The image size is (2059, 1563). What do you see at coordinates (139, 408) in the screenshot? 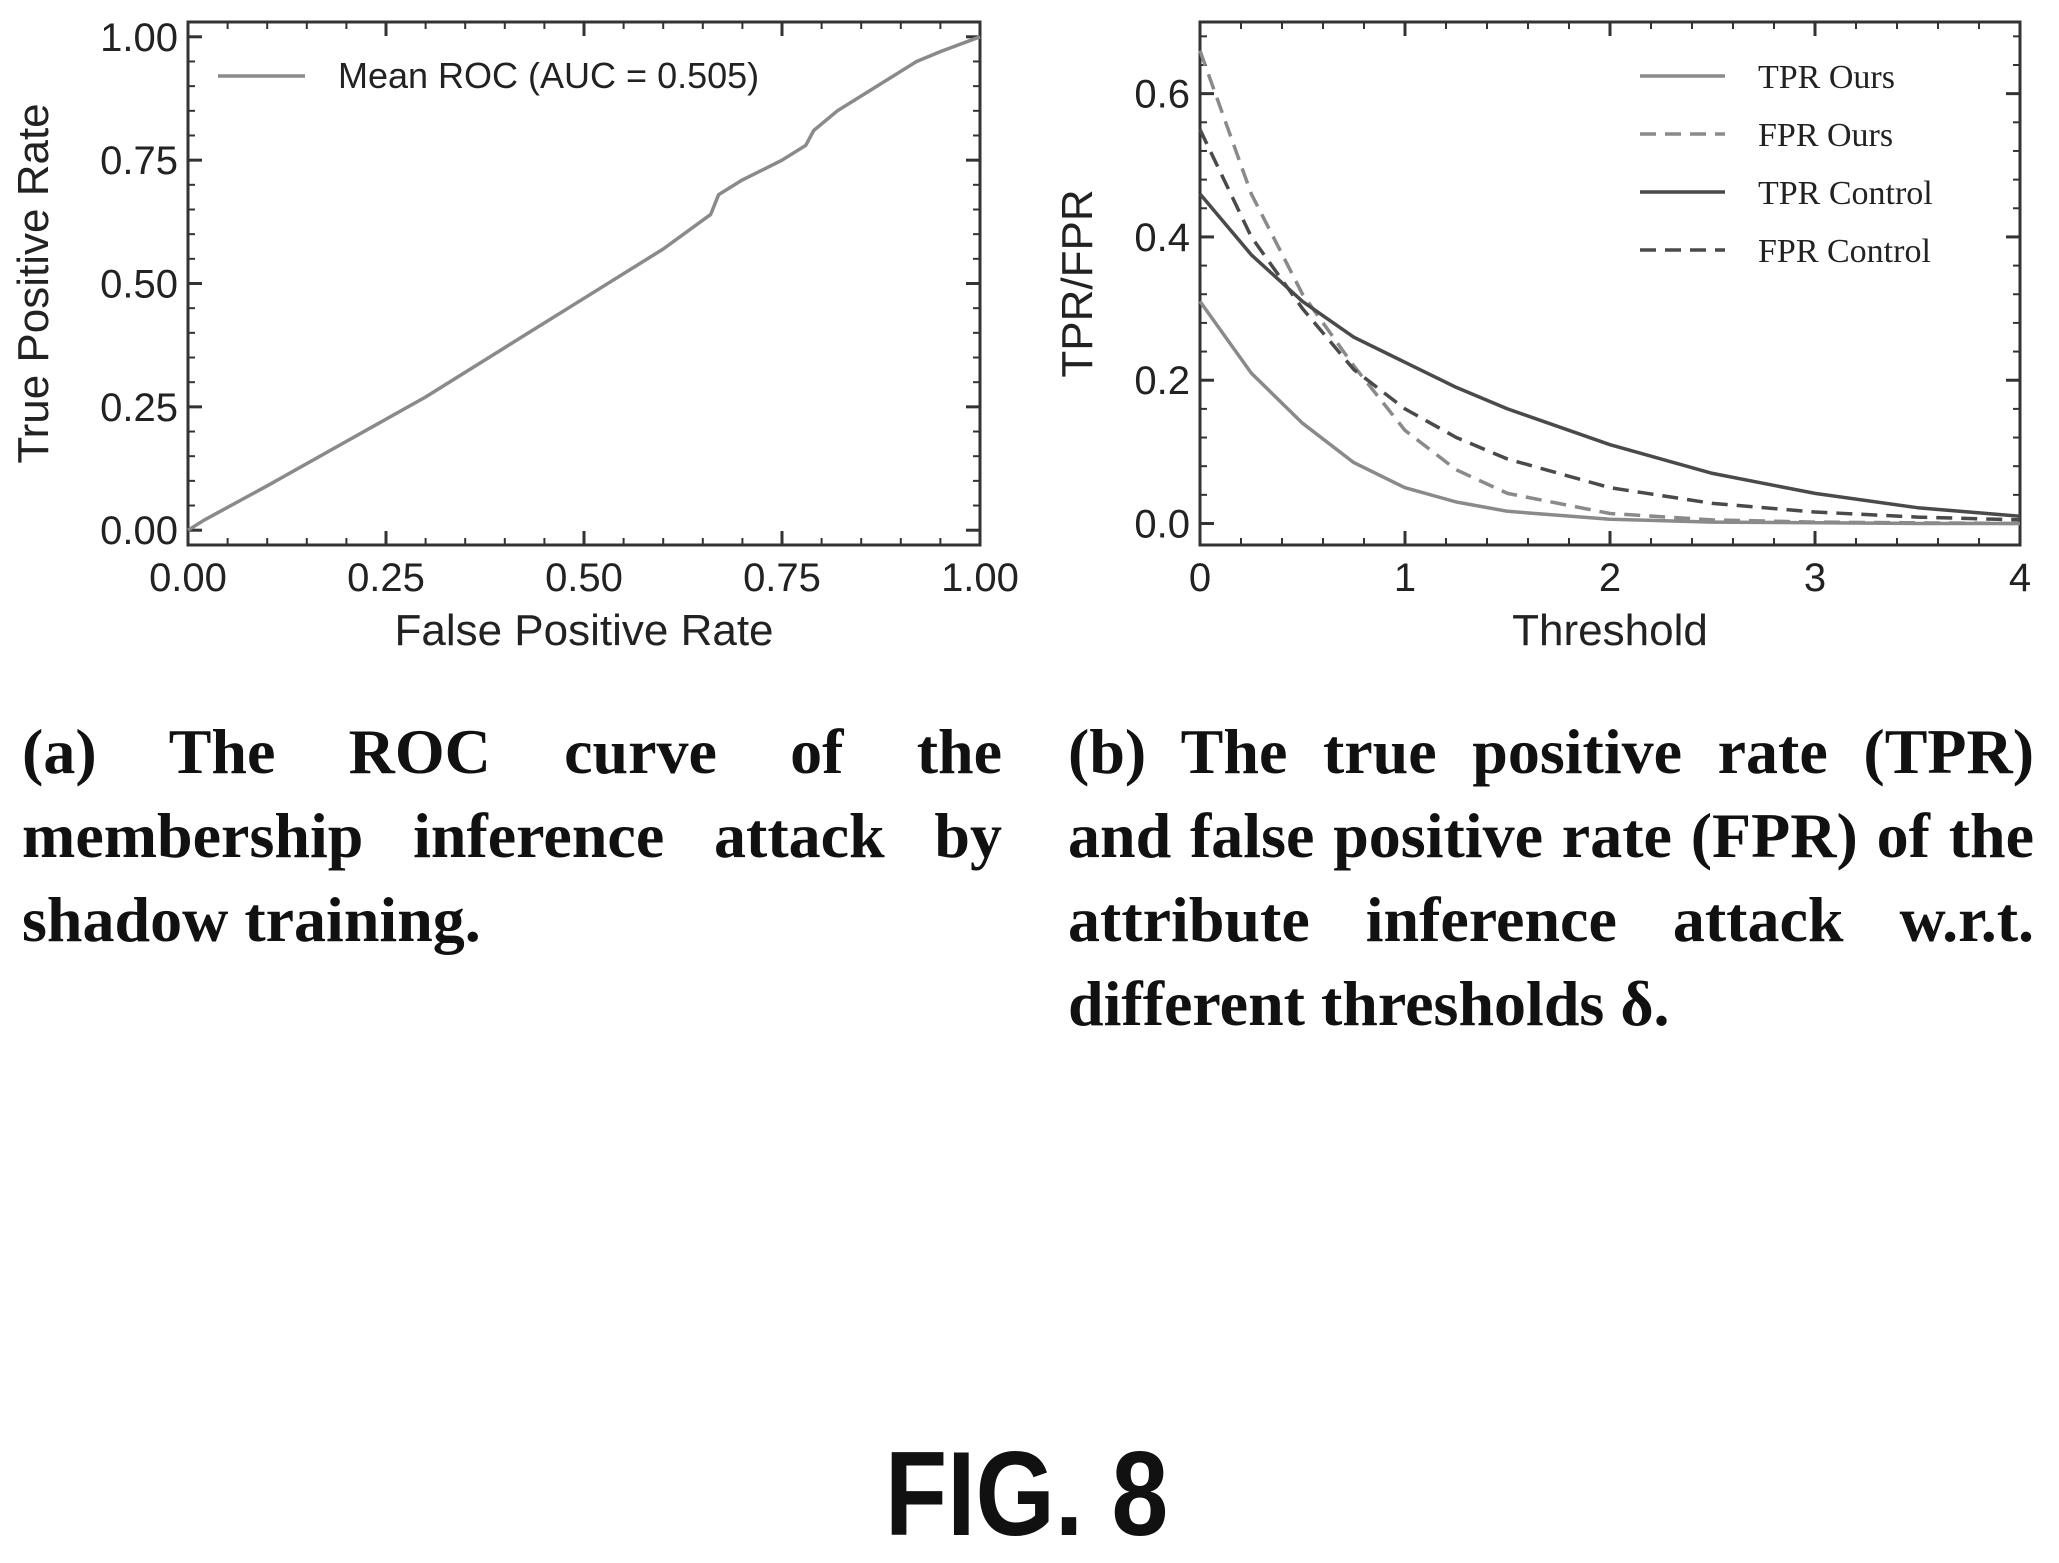
I see `roc-y-tick-label: 0.25` at bounding box center [139, 408].